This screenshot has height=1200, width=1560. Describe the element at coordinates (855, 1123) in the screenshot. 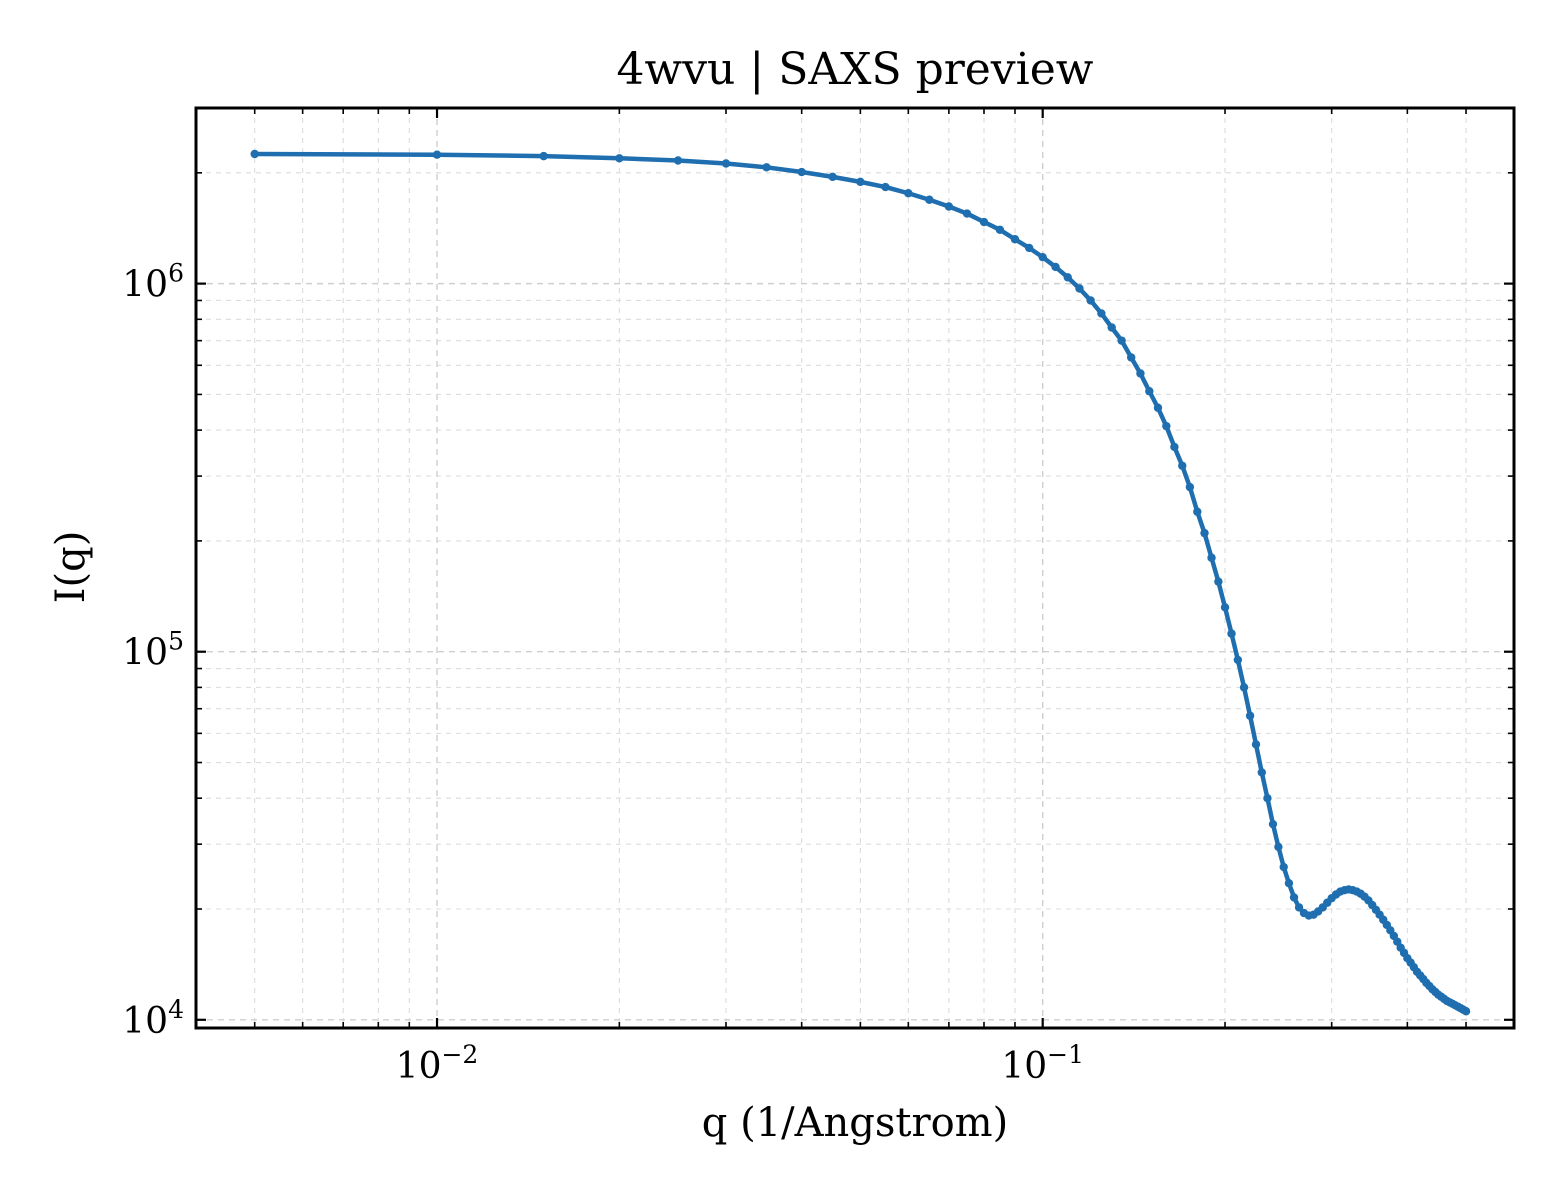

I see `x-axis-label: q (1/Angstrom)` at that location.